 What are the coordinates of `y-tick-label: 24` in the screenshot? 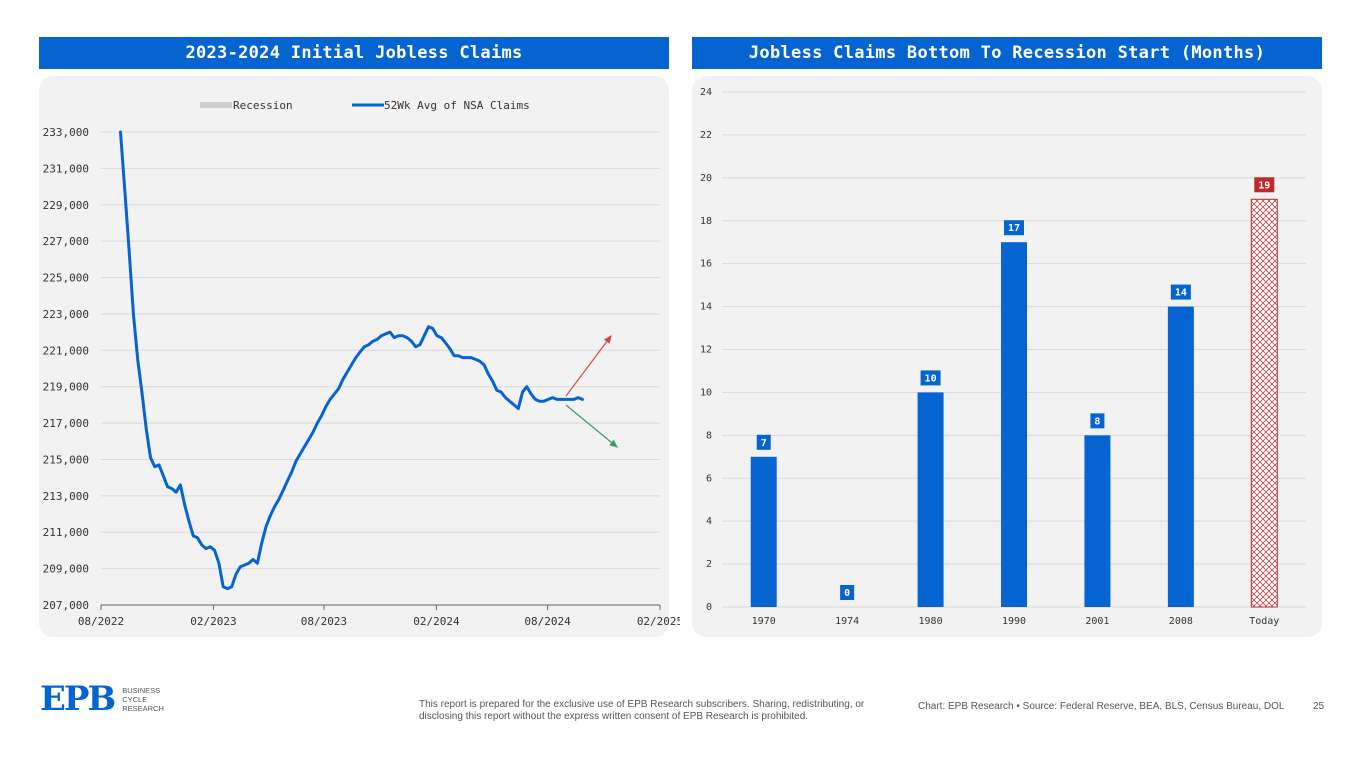 It's located at (706, 92).